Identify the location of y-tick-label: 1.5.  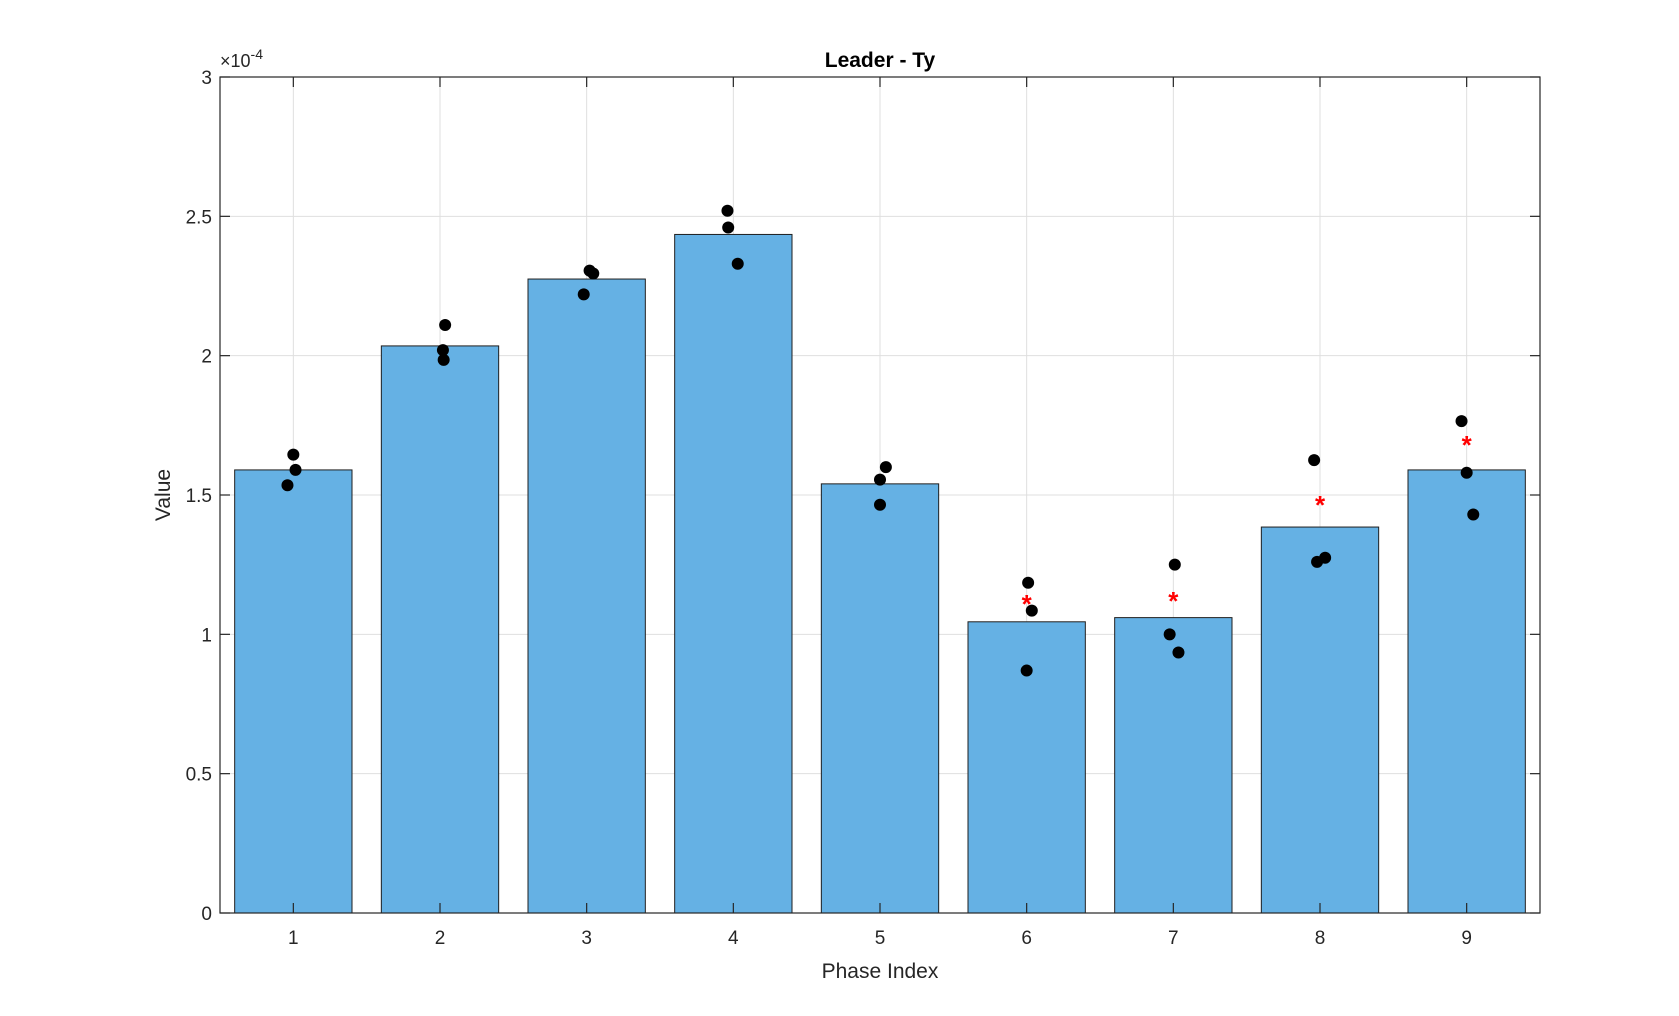
(199, 496).